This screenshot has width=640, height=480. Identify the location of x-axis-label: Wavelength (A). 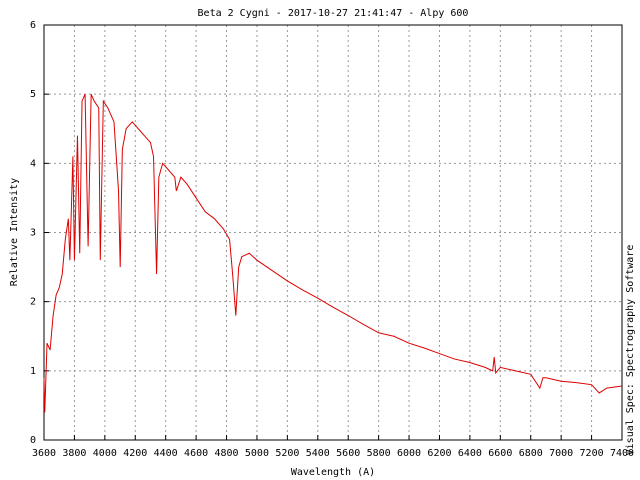
(333, 472).